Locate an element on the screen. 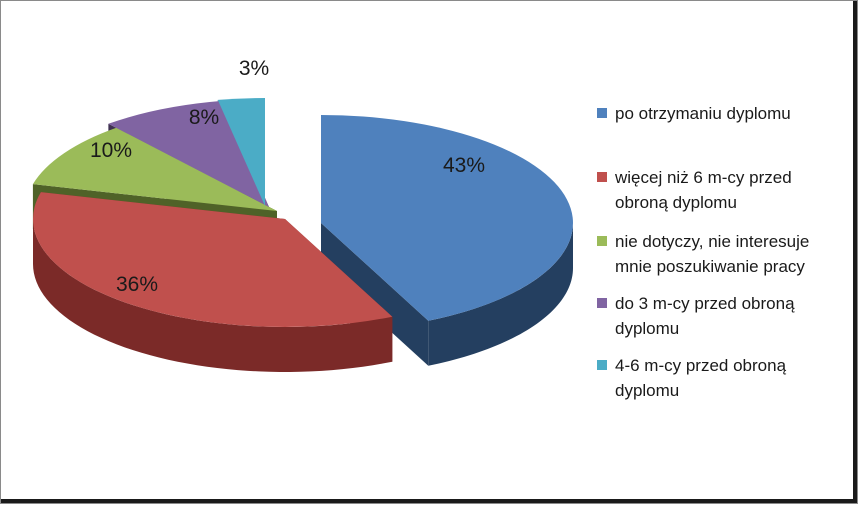 The width and height of the screenshot is (858, 505). legend-label: do 3 m-cy przed obroną dyplomu is located at coordinates (705, 316).